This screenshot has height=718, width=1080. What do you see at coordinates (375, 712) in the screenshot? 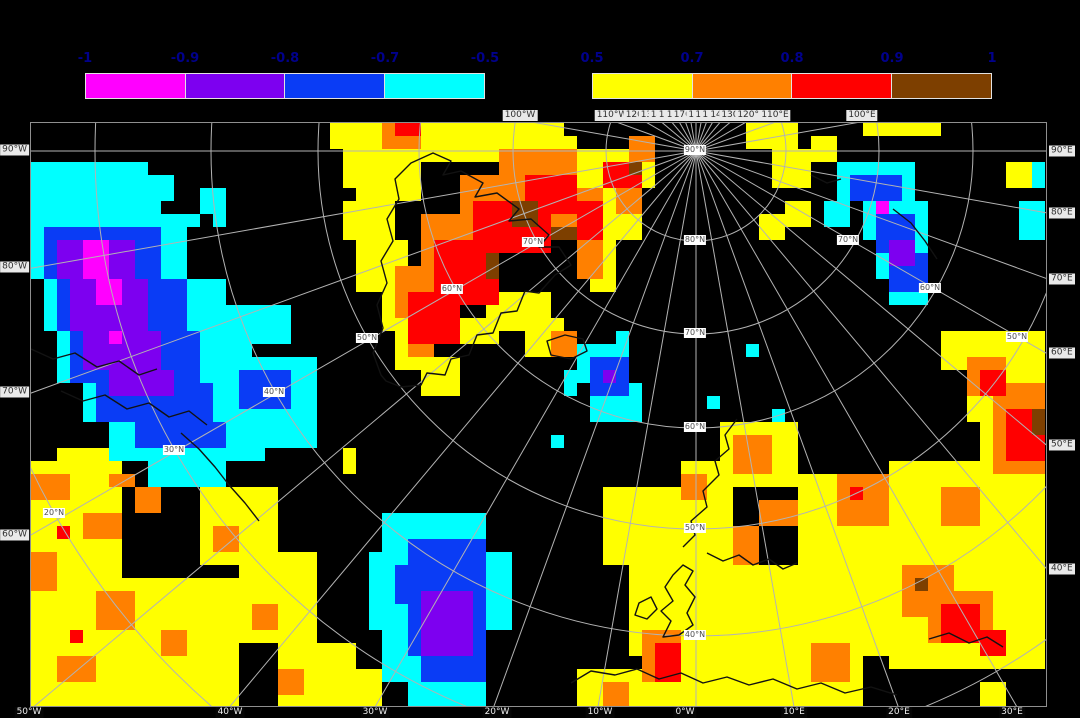
I see `lon-label-bottom: 30°W` at bounding box center [375, 712].